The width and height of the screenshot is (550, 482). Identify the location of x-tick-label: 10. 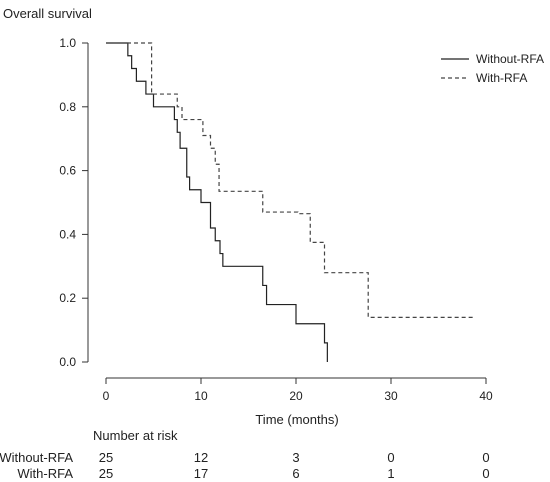
(201, 396).